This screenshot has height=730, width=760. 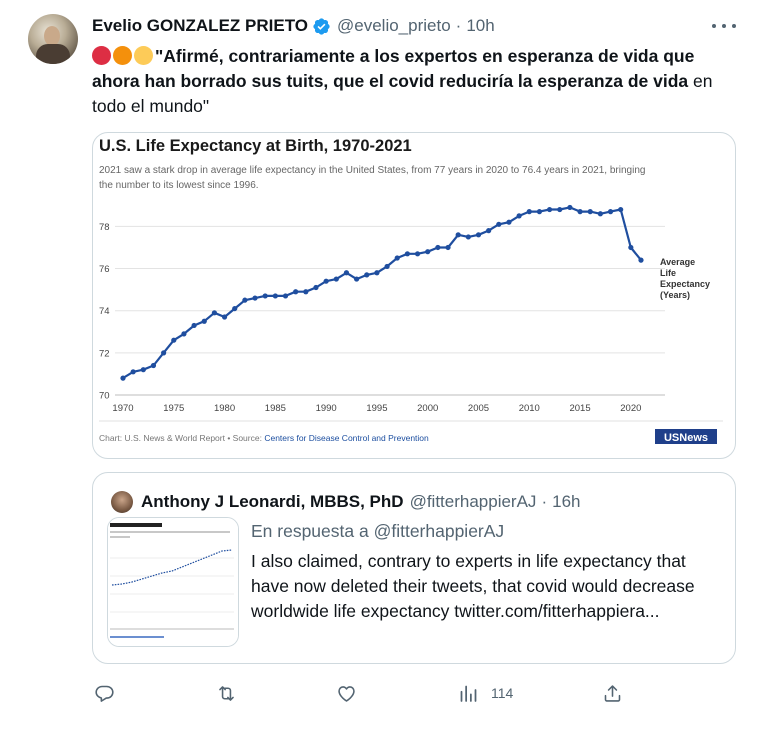 I want to click on like-button, so click(x=346, y=693).